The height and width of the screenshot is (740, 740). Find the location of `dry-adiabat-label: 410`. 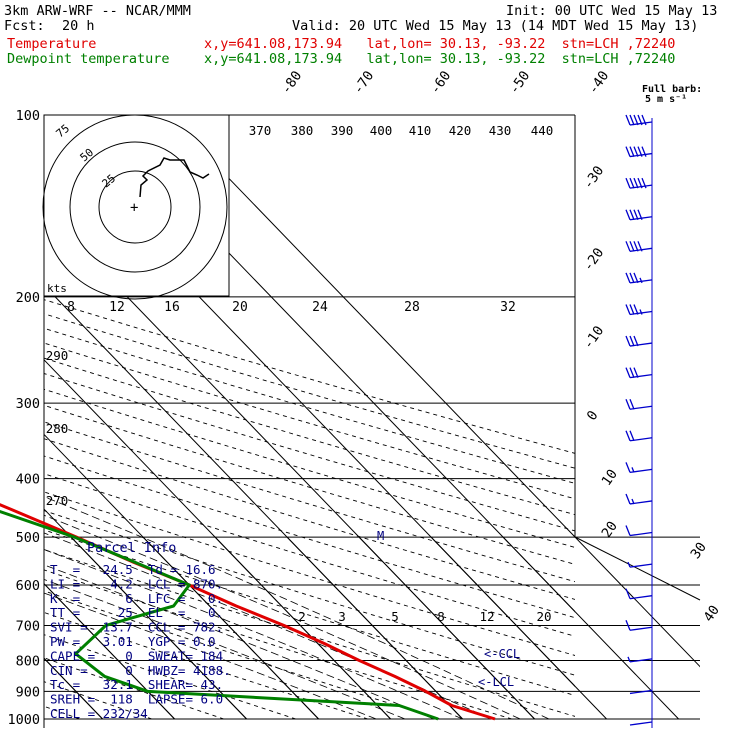

dry-adiabat-label: 410 is located at coordinates (420, 130).